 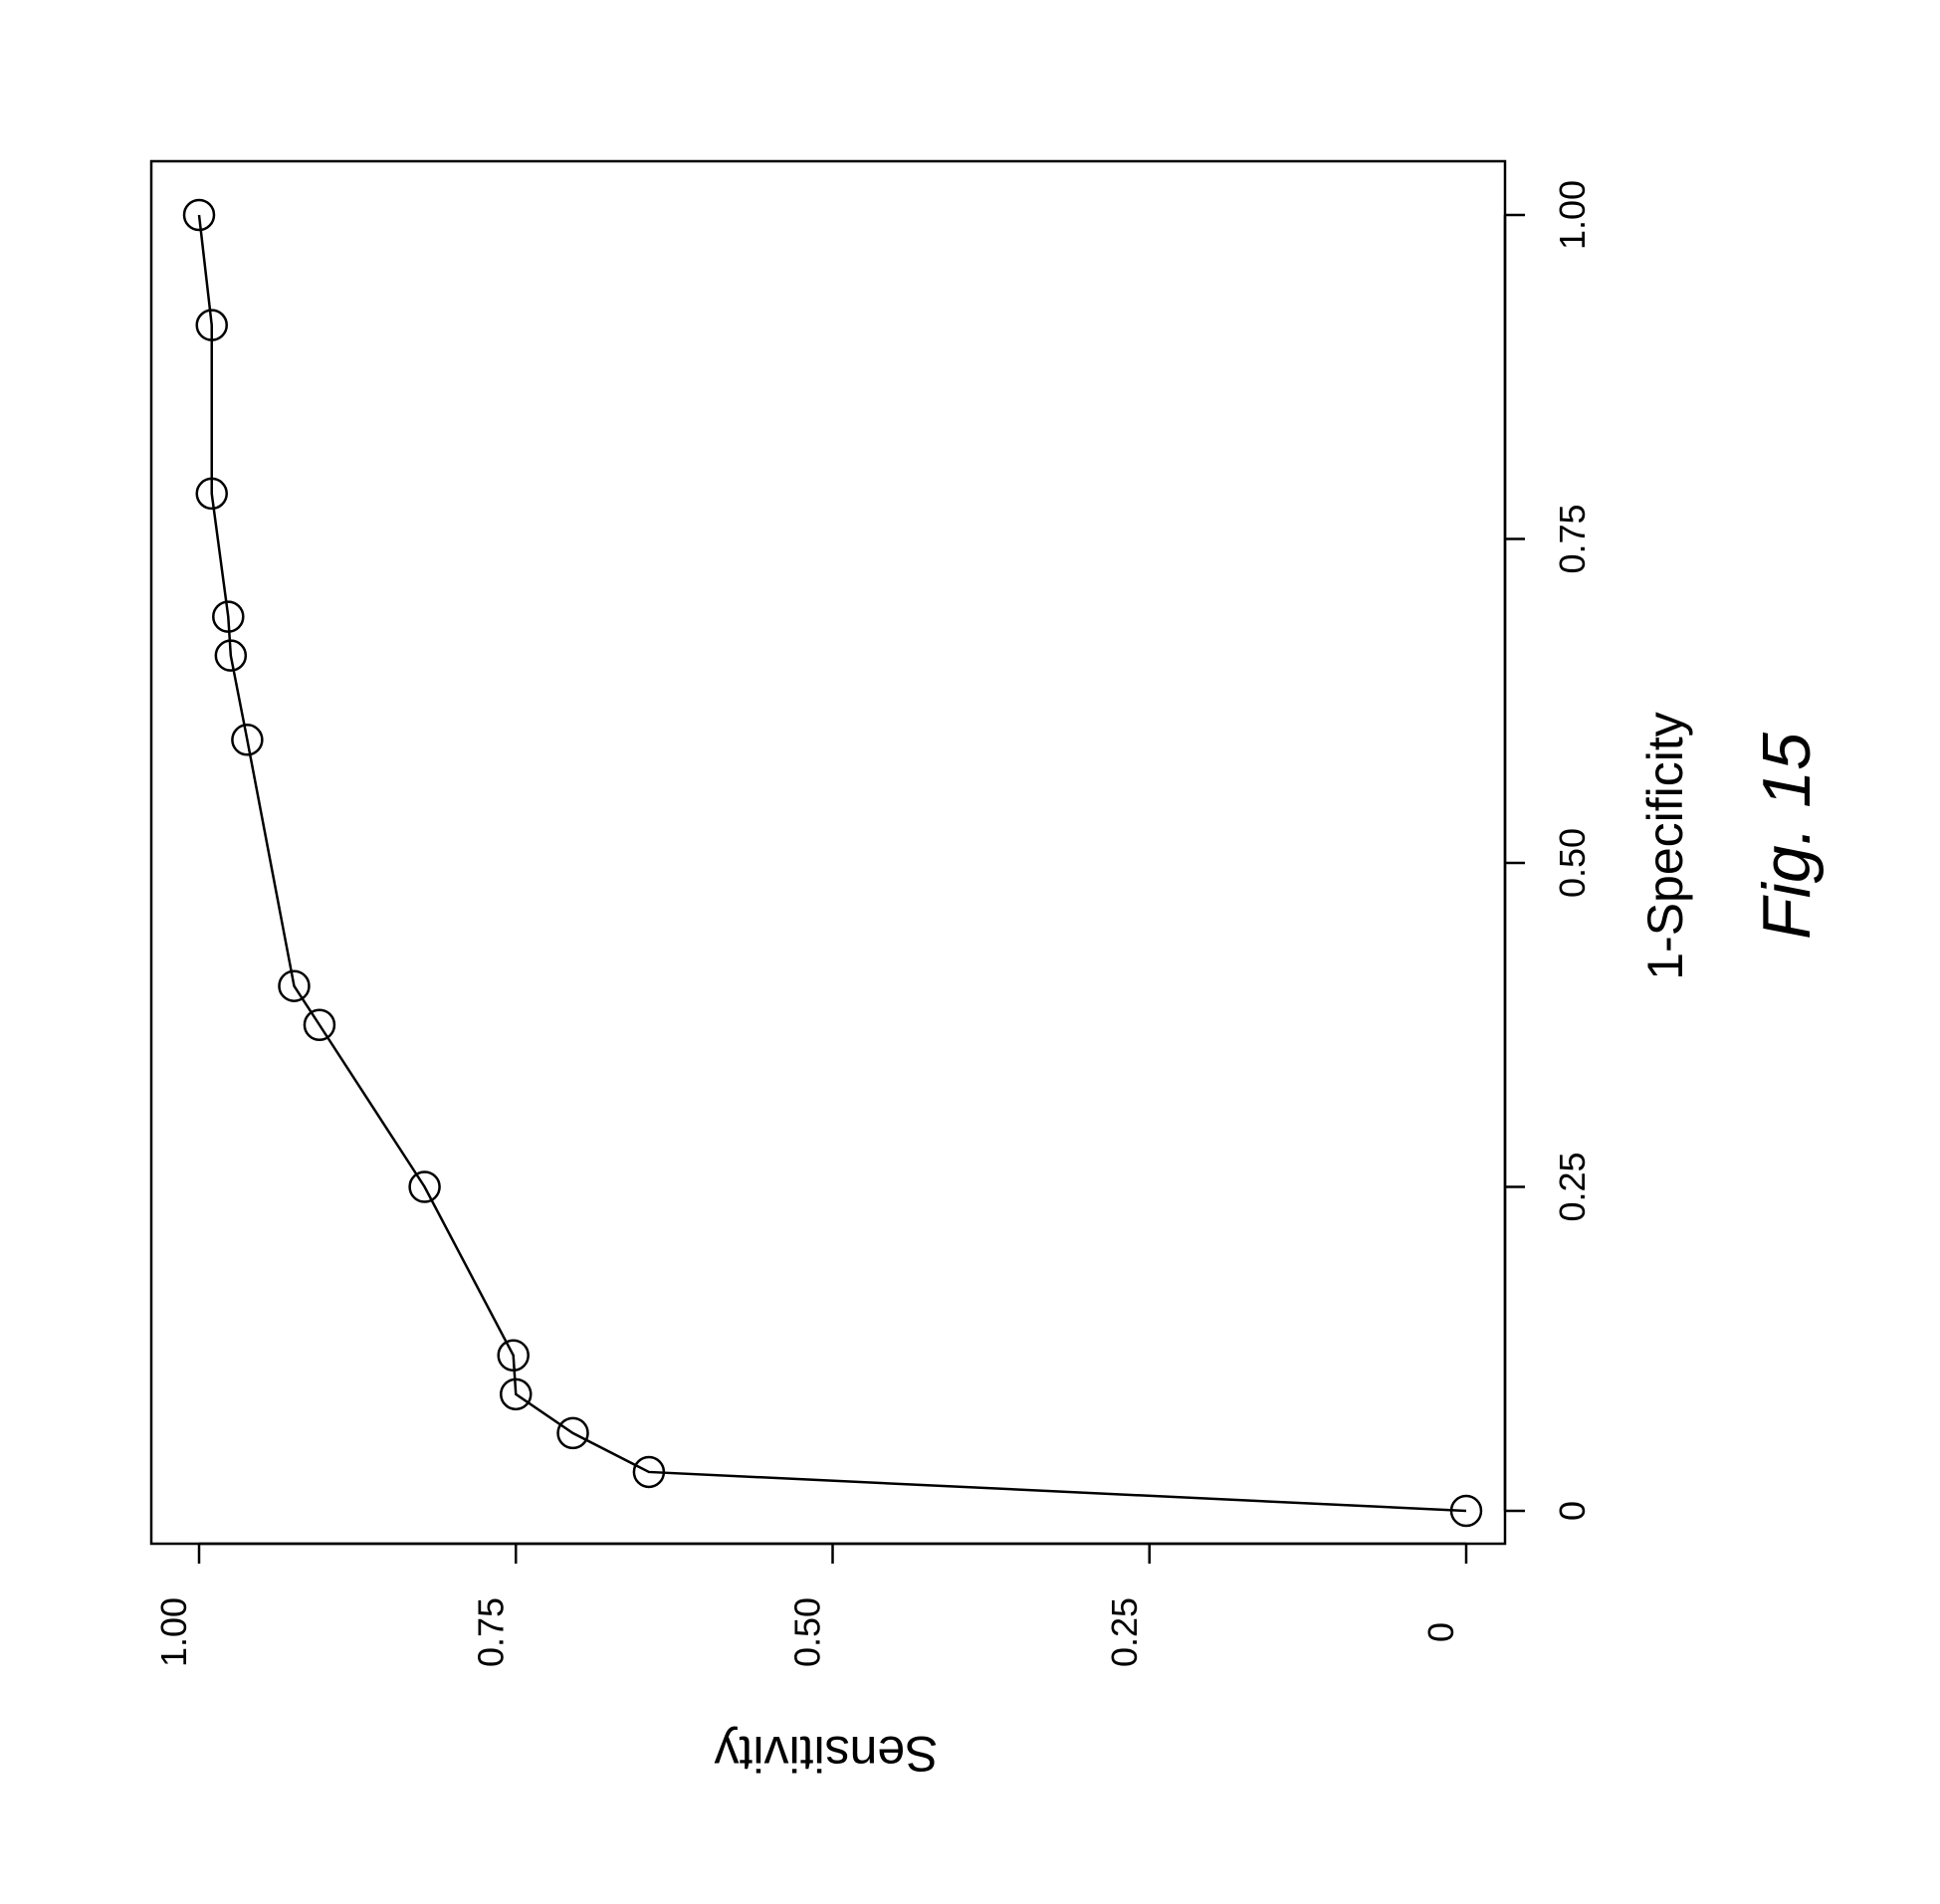 I want to click on y-tick-label: 0.25, so click(x=1124, y=1632).